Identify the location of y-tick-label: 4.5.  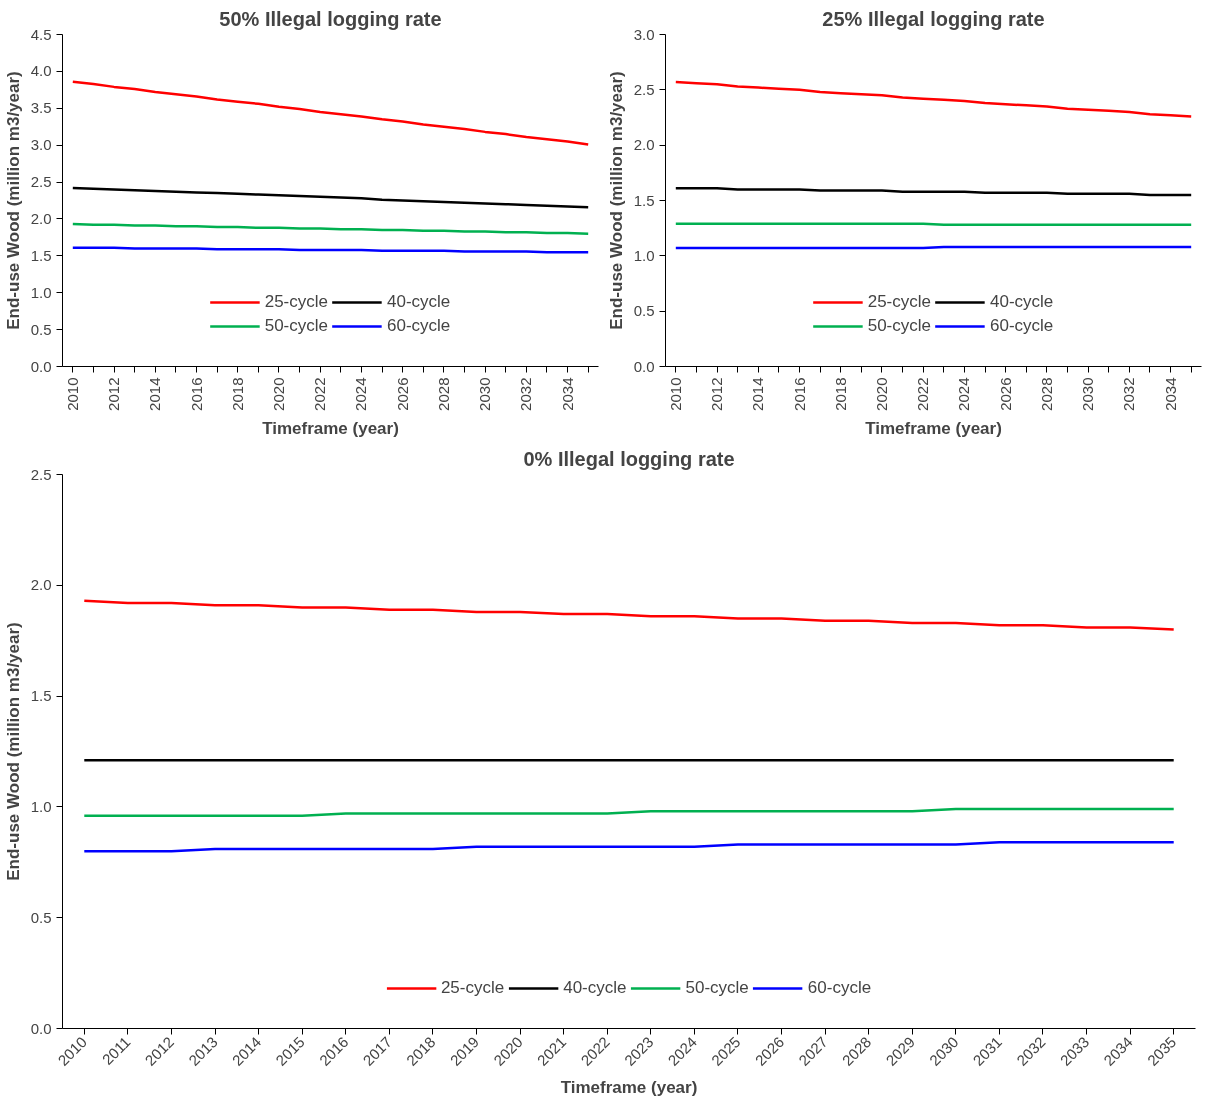
(41, 34).